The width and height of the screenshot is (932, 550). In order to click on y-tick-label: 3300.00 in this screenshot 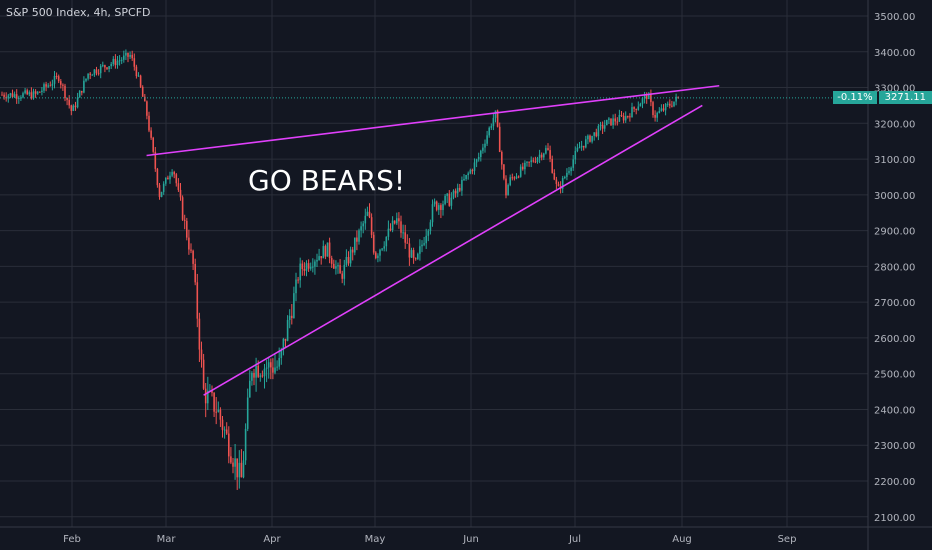, I will do `click(894, 89)`.